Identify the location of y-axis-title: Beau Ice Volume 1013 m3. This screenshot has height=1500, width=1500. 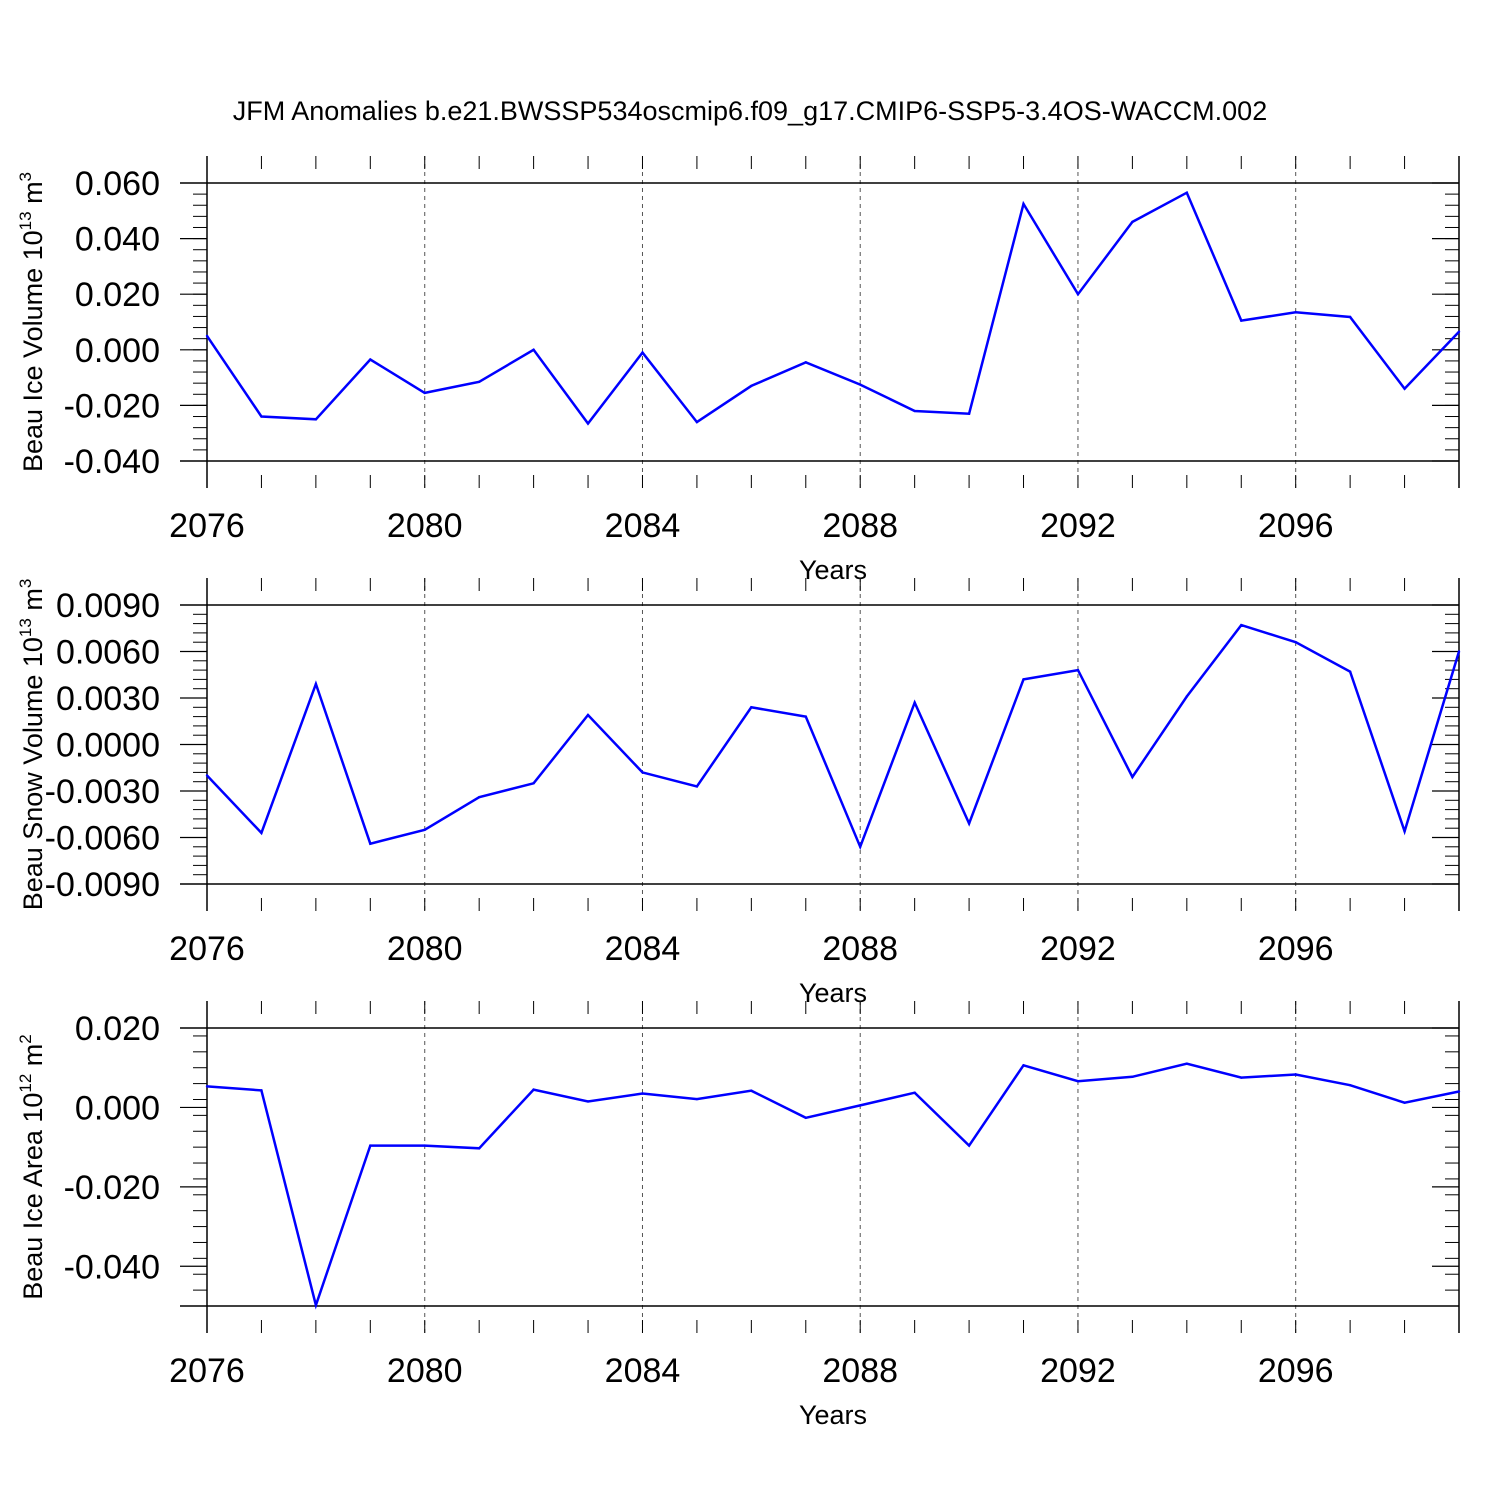
(32, 322).